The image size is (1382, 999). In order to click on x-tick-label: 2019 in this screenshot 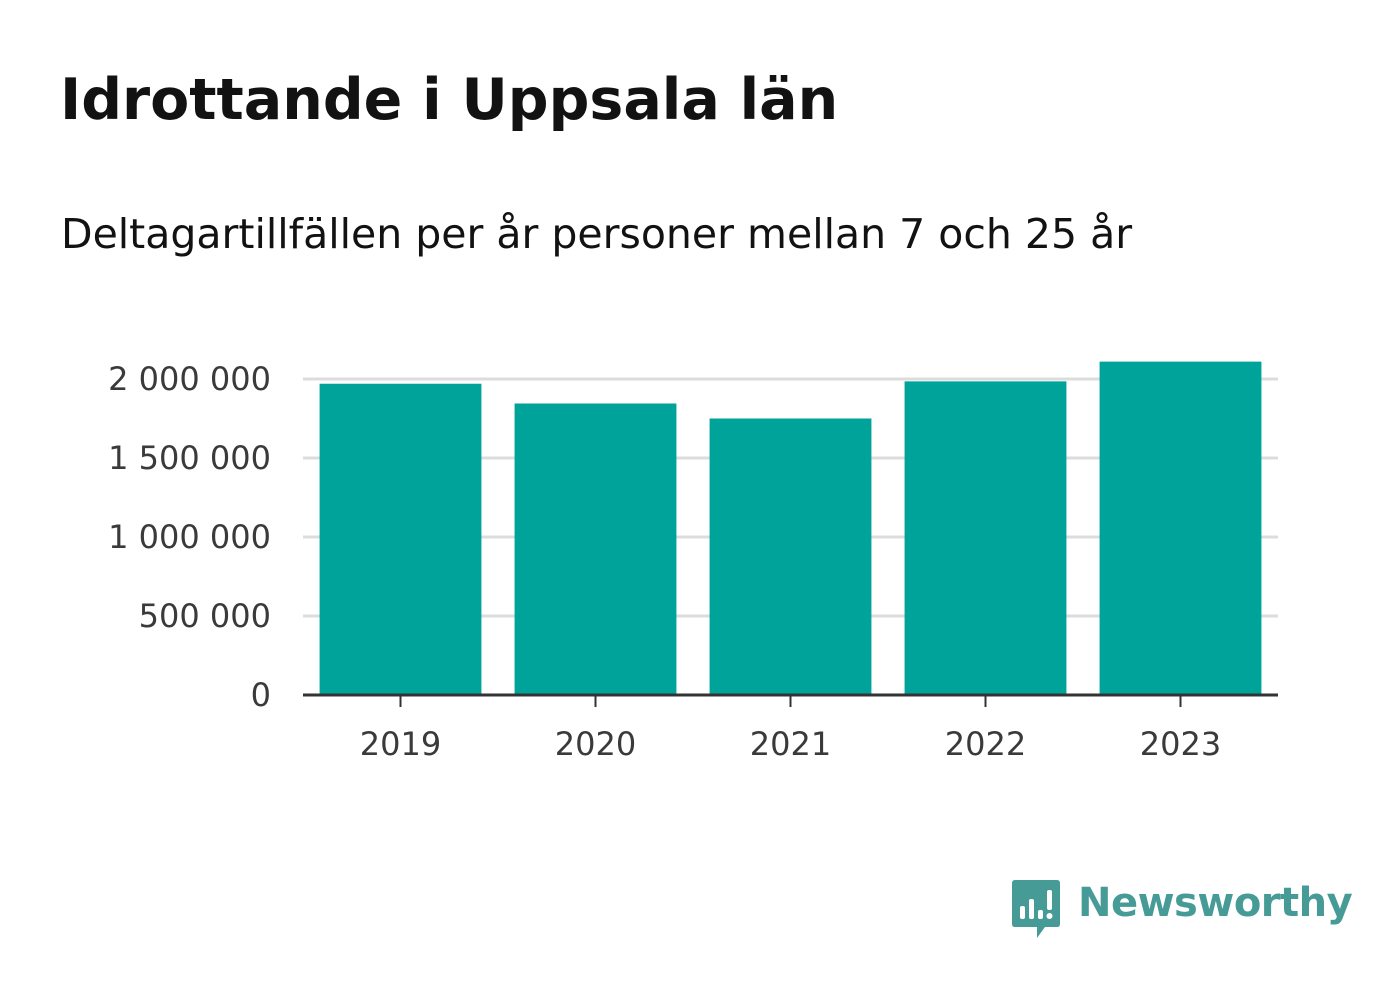, I will do `click(400, 744)`.